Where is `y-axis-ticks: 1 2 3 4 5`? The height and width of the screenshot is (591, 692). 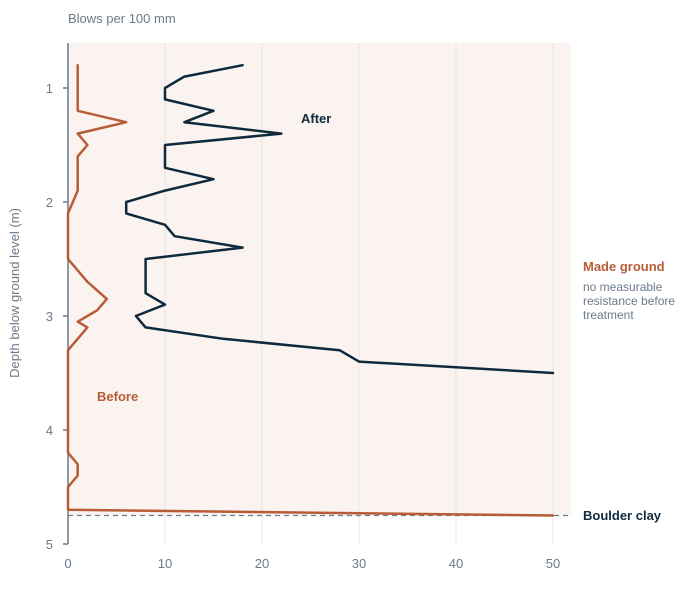 y-axis-ticks: 1 2 3 4 5 is located at coordinates (57, 316).